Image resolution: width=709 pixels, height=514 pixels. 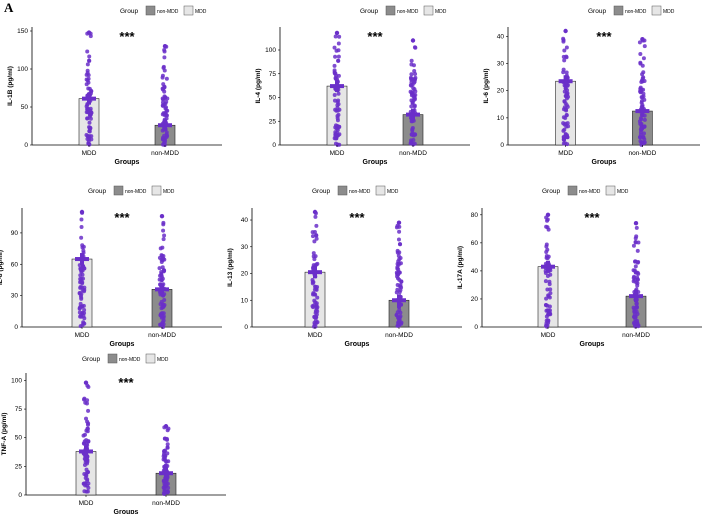 I want to click on chart1-mean-v-mdd, so click(x=89, y=98).